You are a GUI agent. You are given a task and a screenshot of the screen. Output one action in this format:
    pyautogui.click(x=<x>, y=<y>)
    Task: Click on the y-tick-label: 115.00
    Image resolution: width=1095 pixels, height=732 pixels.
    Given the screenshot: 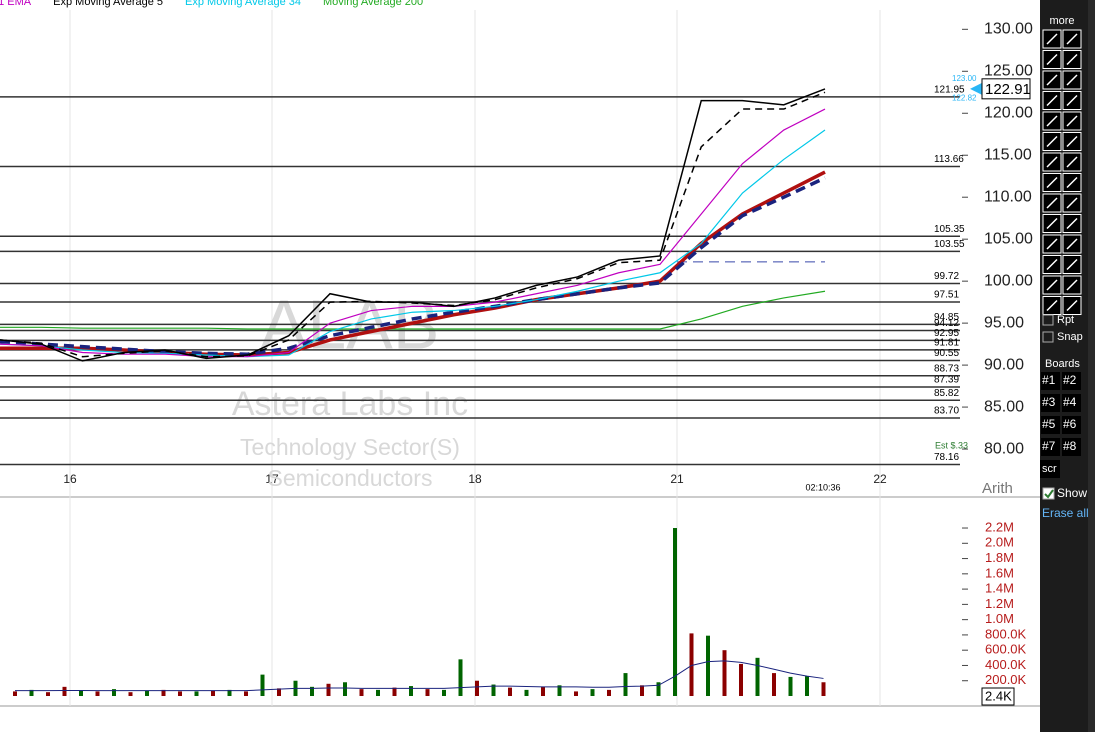 What is the action you would take?
    pyautogui.click(x=1008, y=154)
    